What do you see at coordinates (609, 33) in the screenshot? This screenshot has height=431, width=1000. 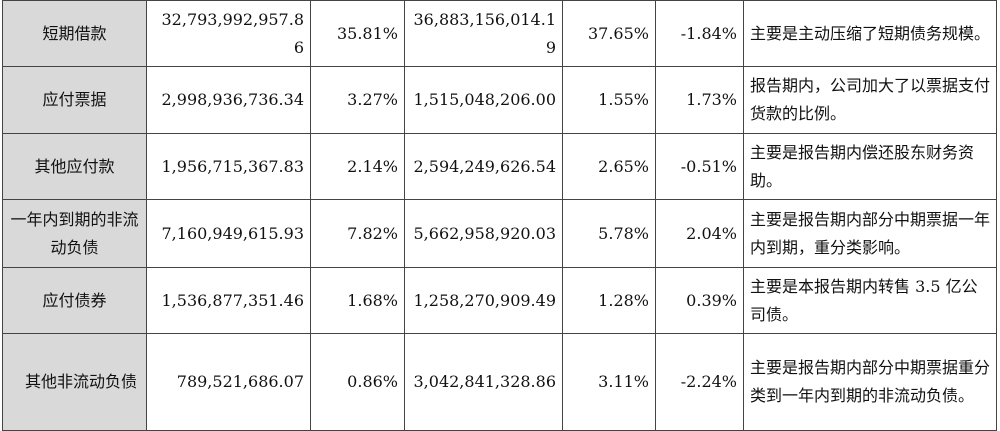 I see `prior-ratio-cell: 37.65%` at bounding box center [609, 33].